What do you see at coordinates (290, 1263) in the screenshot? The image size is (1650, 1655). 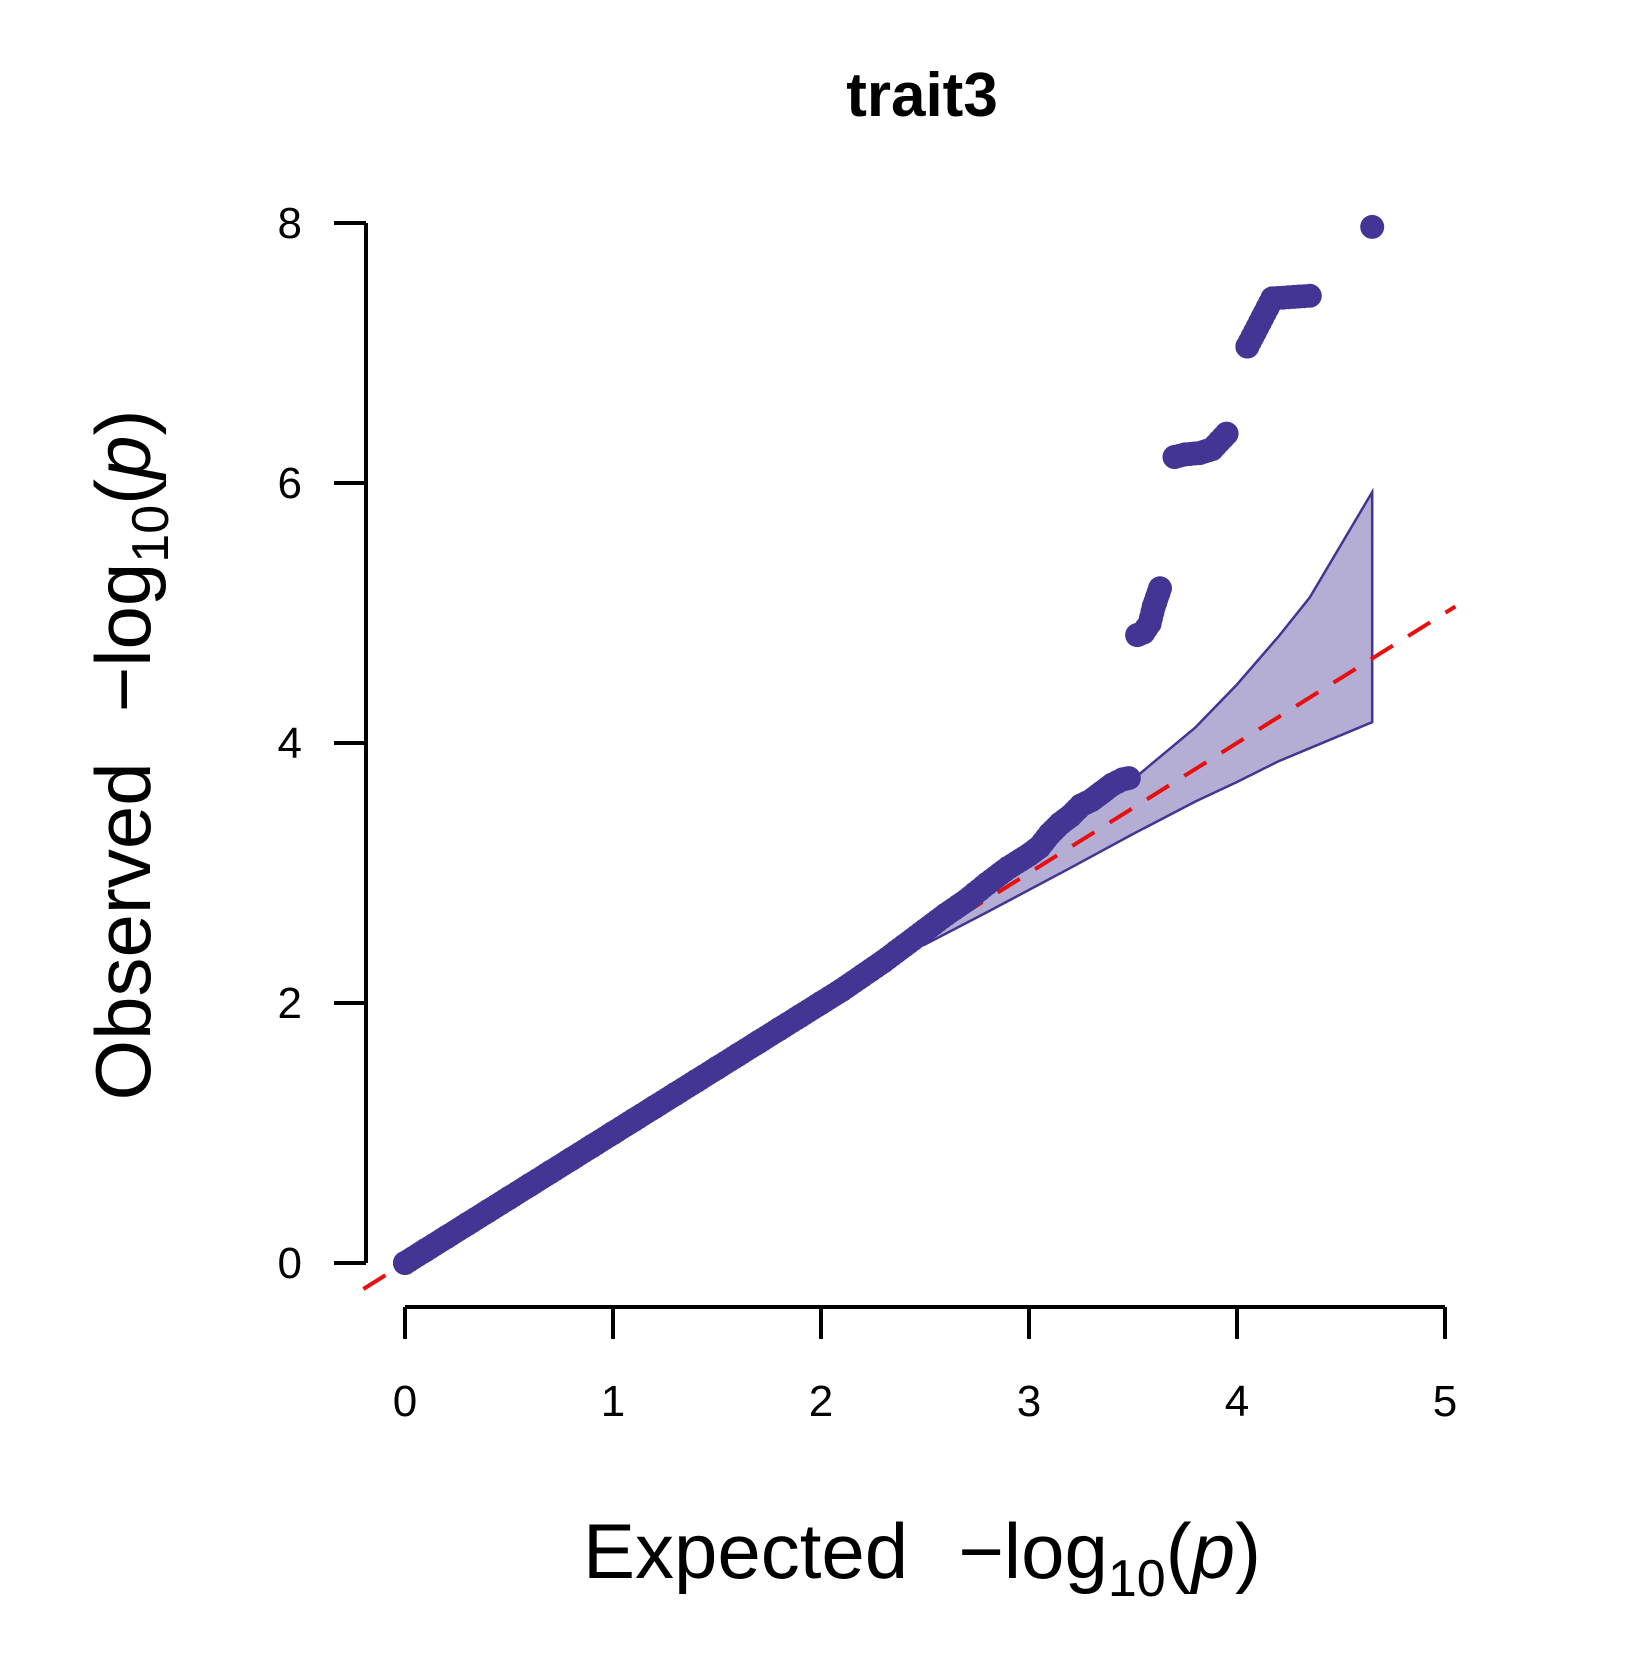 I see `y-tick-label: 0` at bounding box center [290, 1263].